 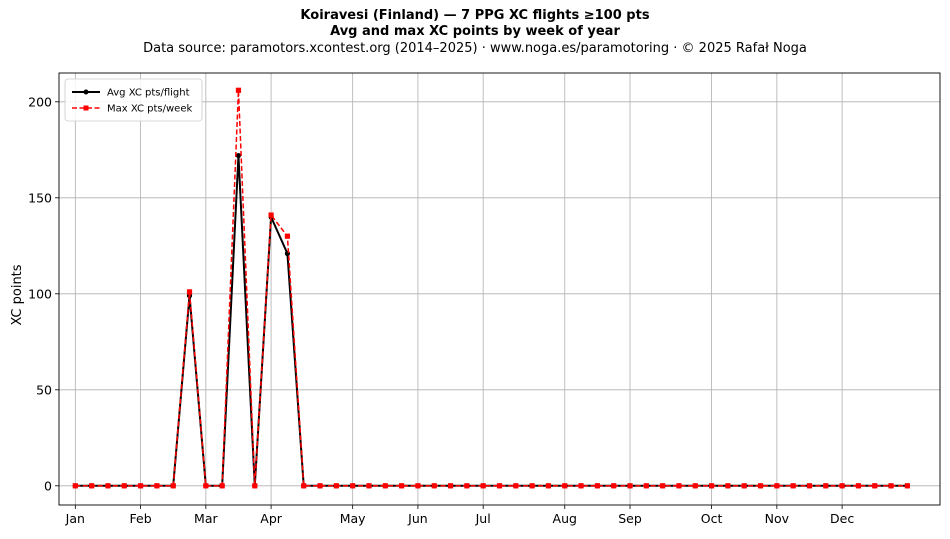 What do you see at coordinates (417, 518) in the screenshot?
I see `x-tick-label: Jun` at bounding box center [417, 518].